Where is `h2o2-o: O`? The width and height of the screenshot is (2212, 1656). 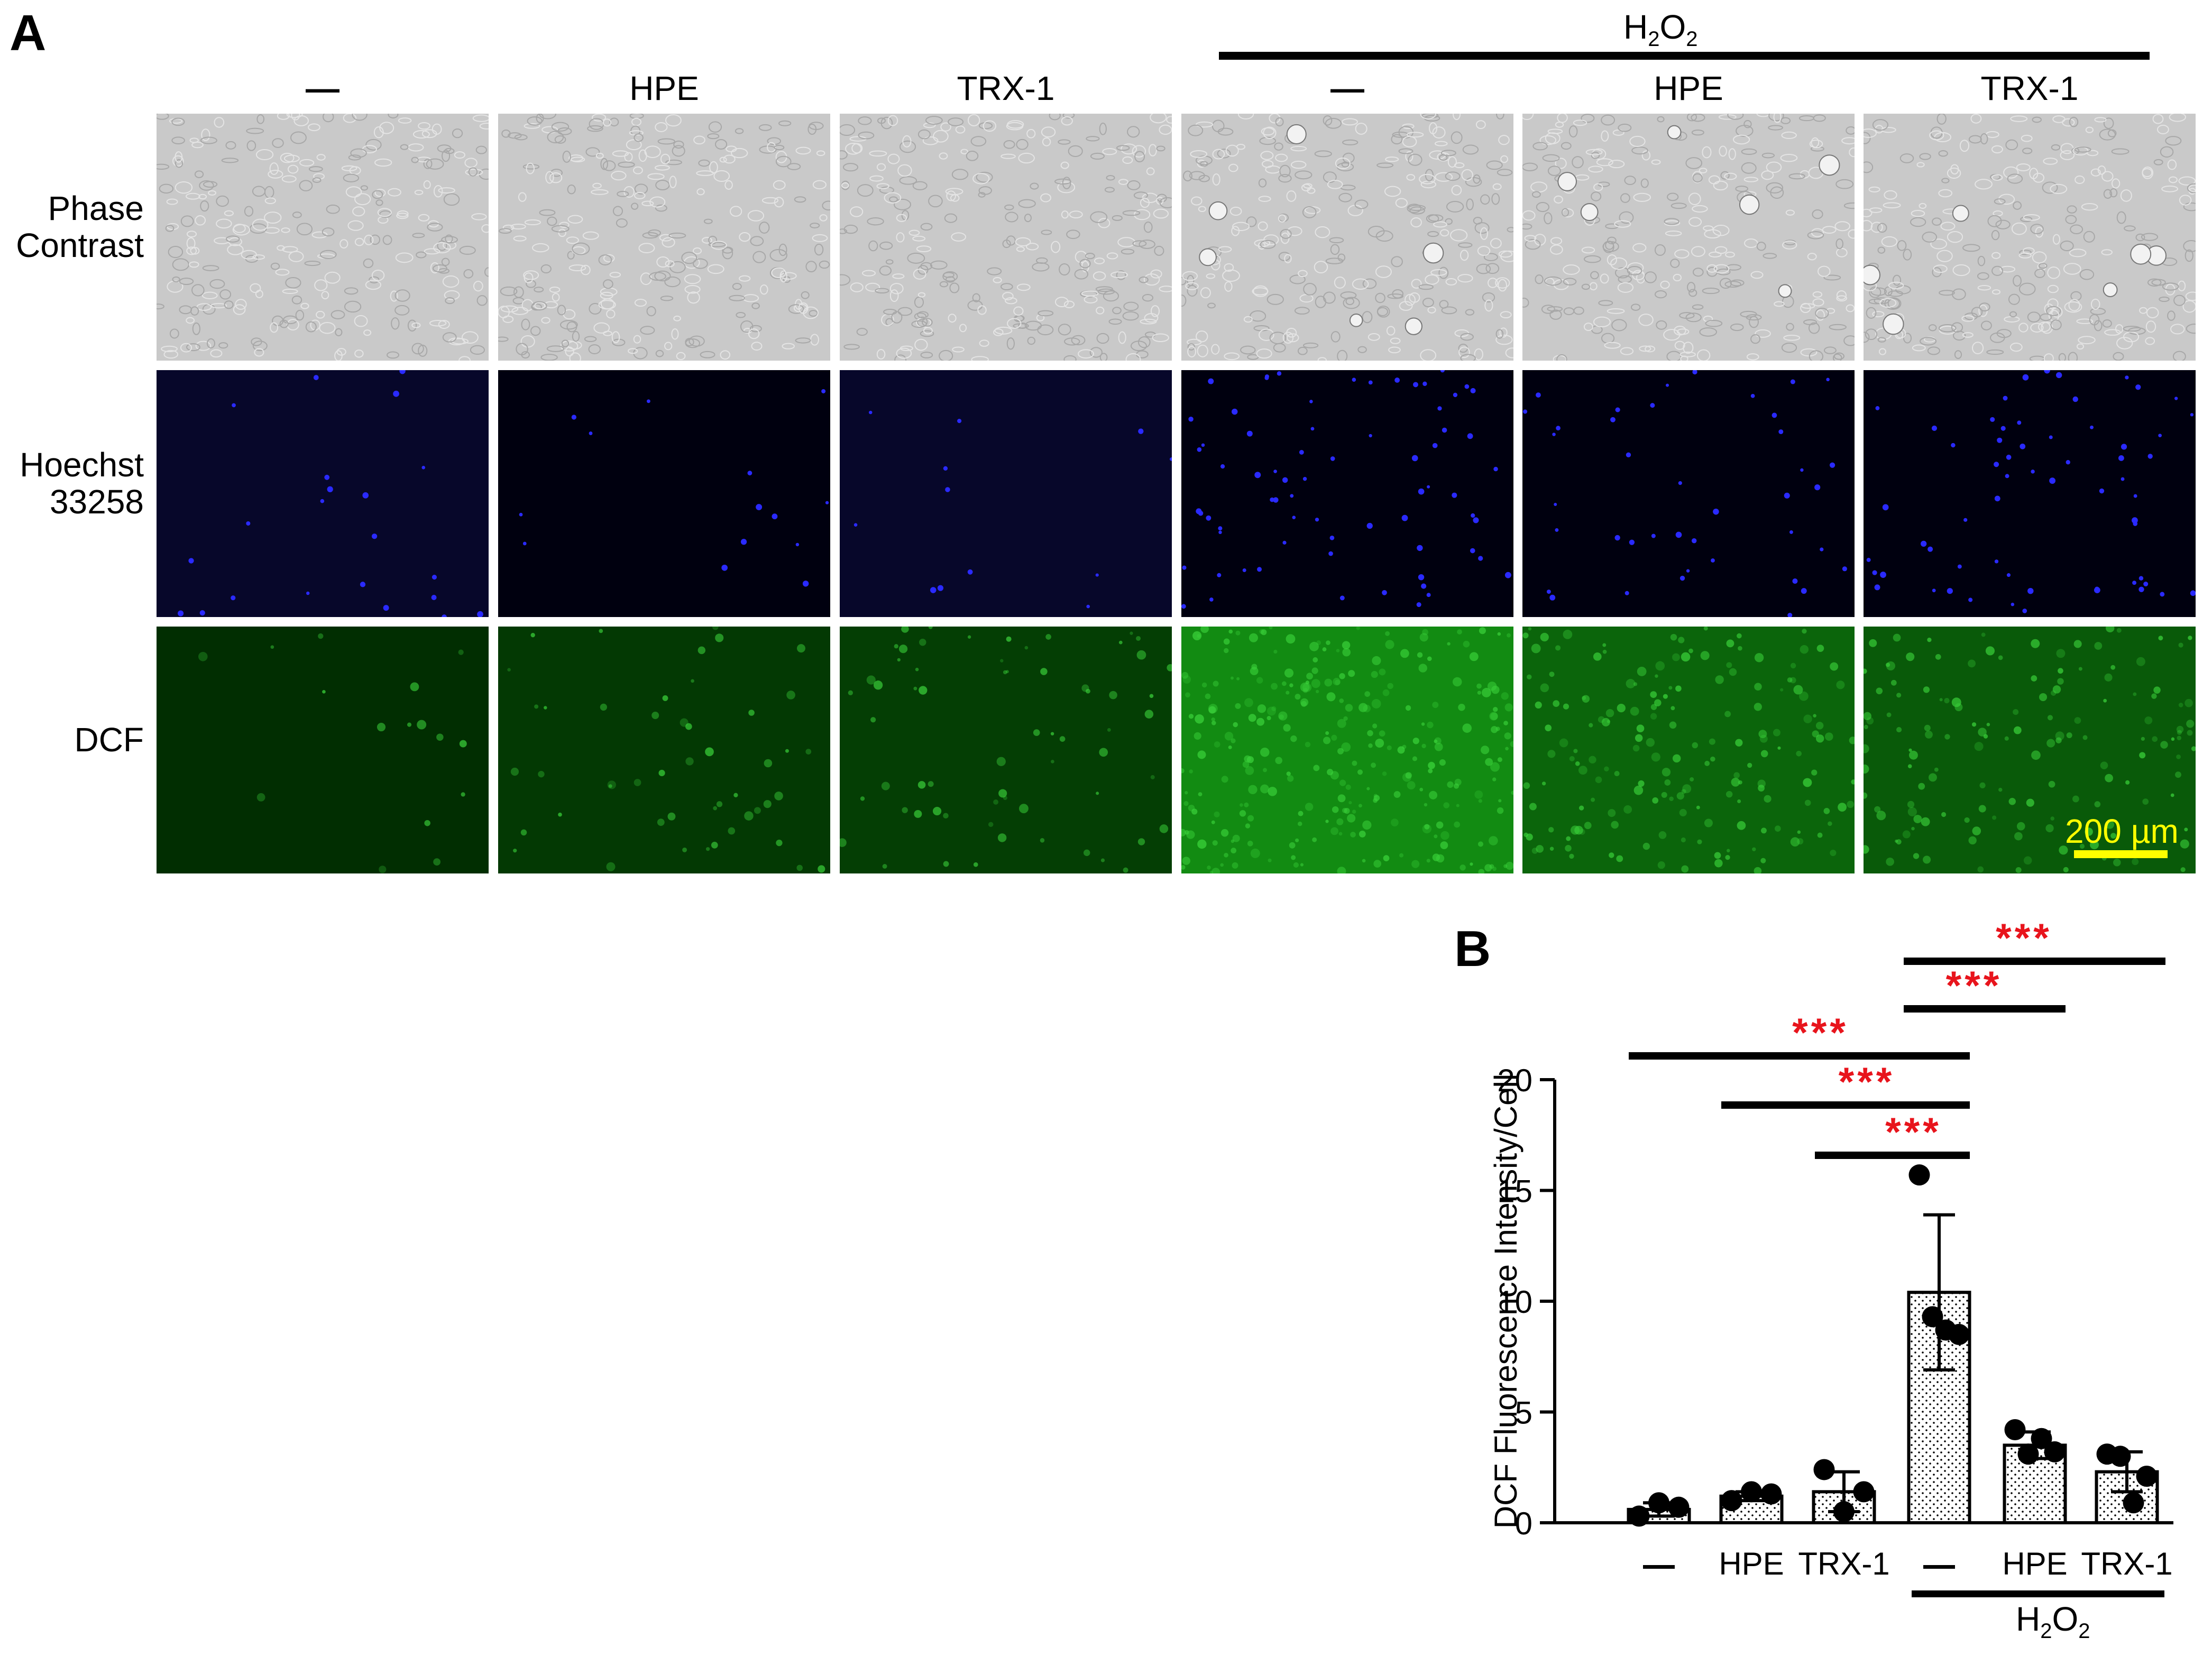
h2o2-o: O is located at coordinates (1672, 27).